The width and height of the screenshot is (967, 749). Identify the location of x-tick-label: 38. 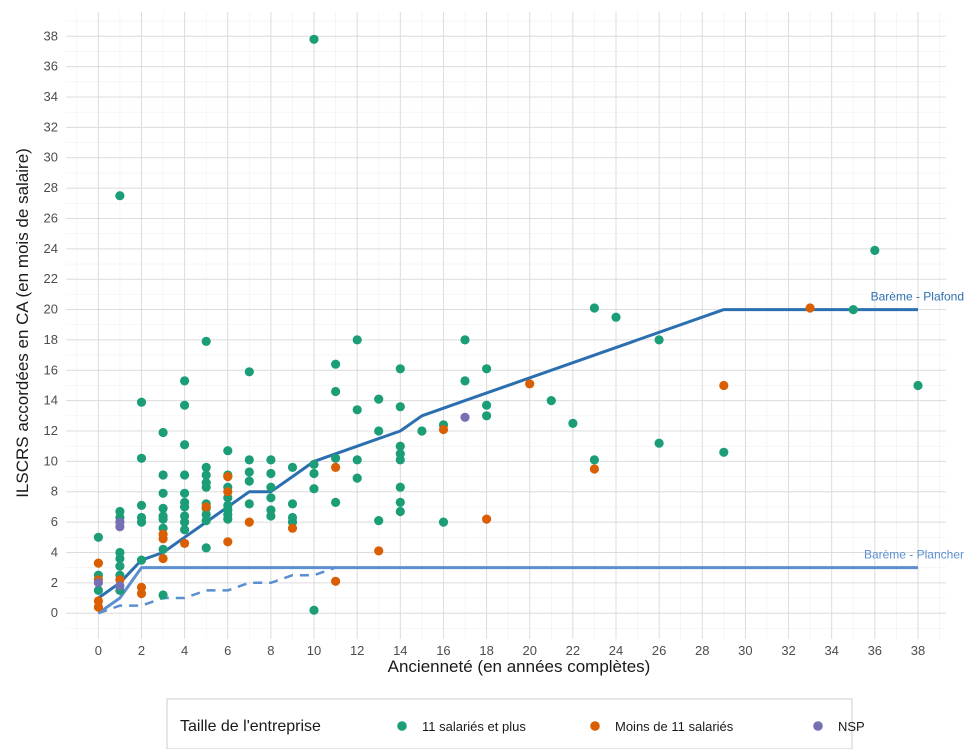
(918, 650).